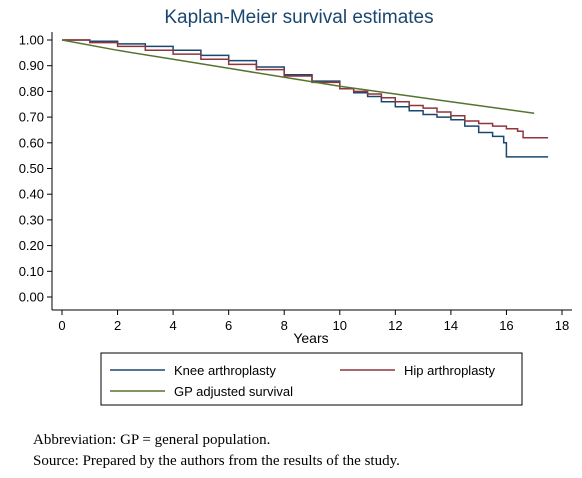 This screenshot has height=478, width=582. Describe the element at coordinates (31, 168) in the screenshot. I see `y-tick-label: 0.50` at that location.